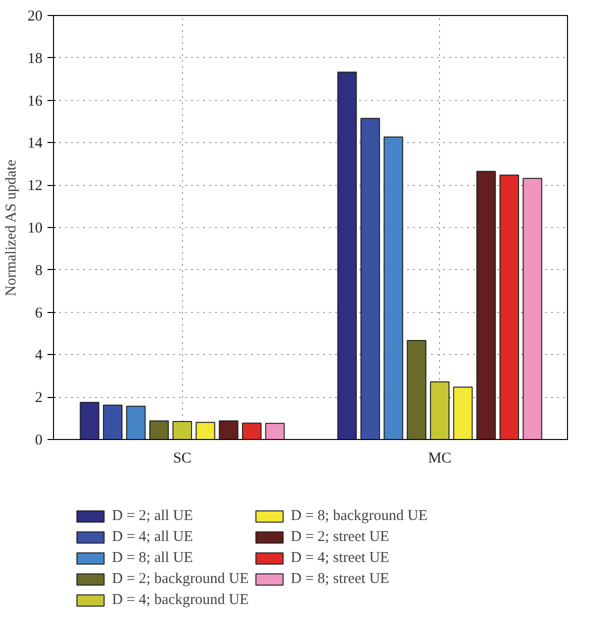 Image resolution: width=601 pixels, height=635 pixels. What do you see at coordinates (35, 186) in the screenshot?
I see `y-tick-label: 12` at bounding box center [35, 186].